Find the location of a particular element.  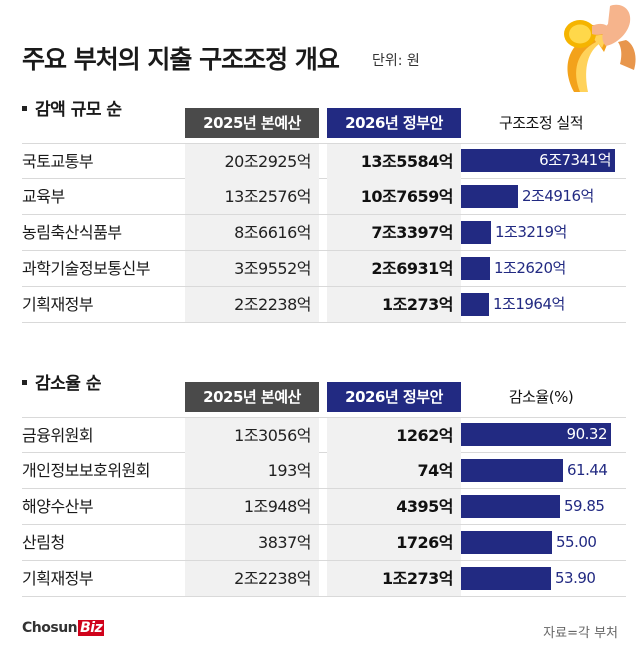

chosunbiz-logo: Chosun Biz is located at coordinates (63, 628).